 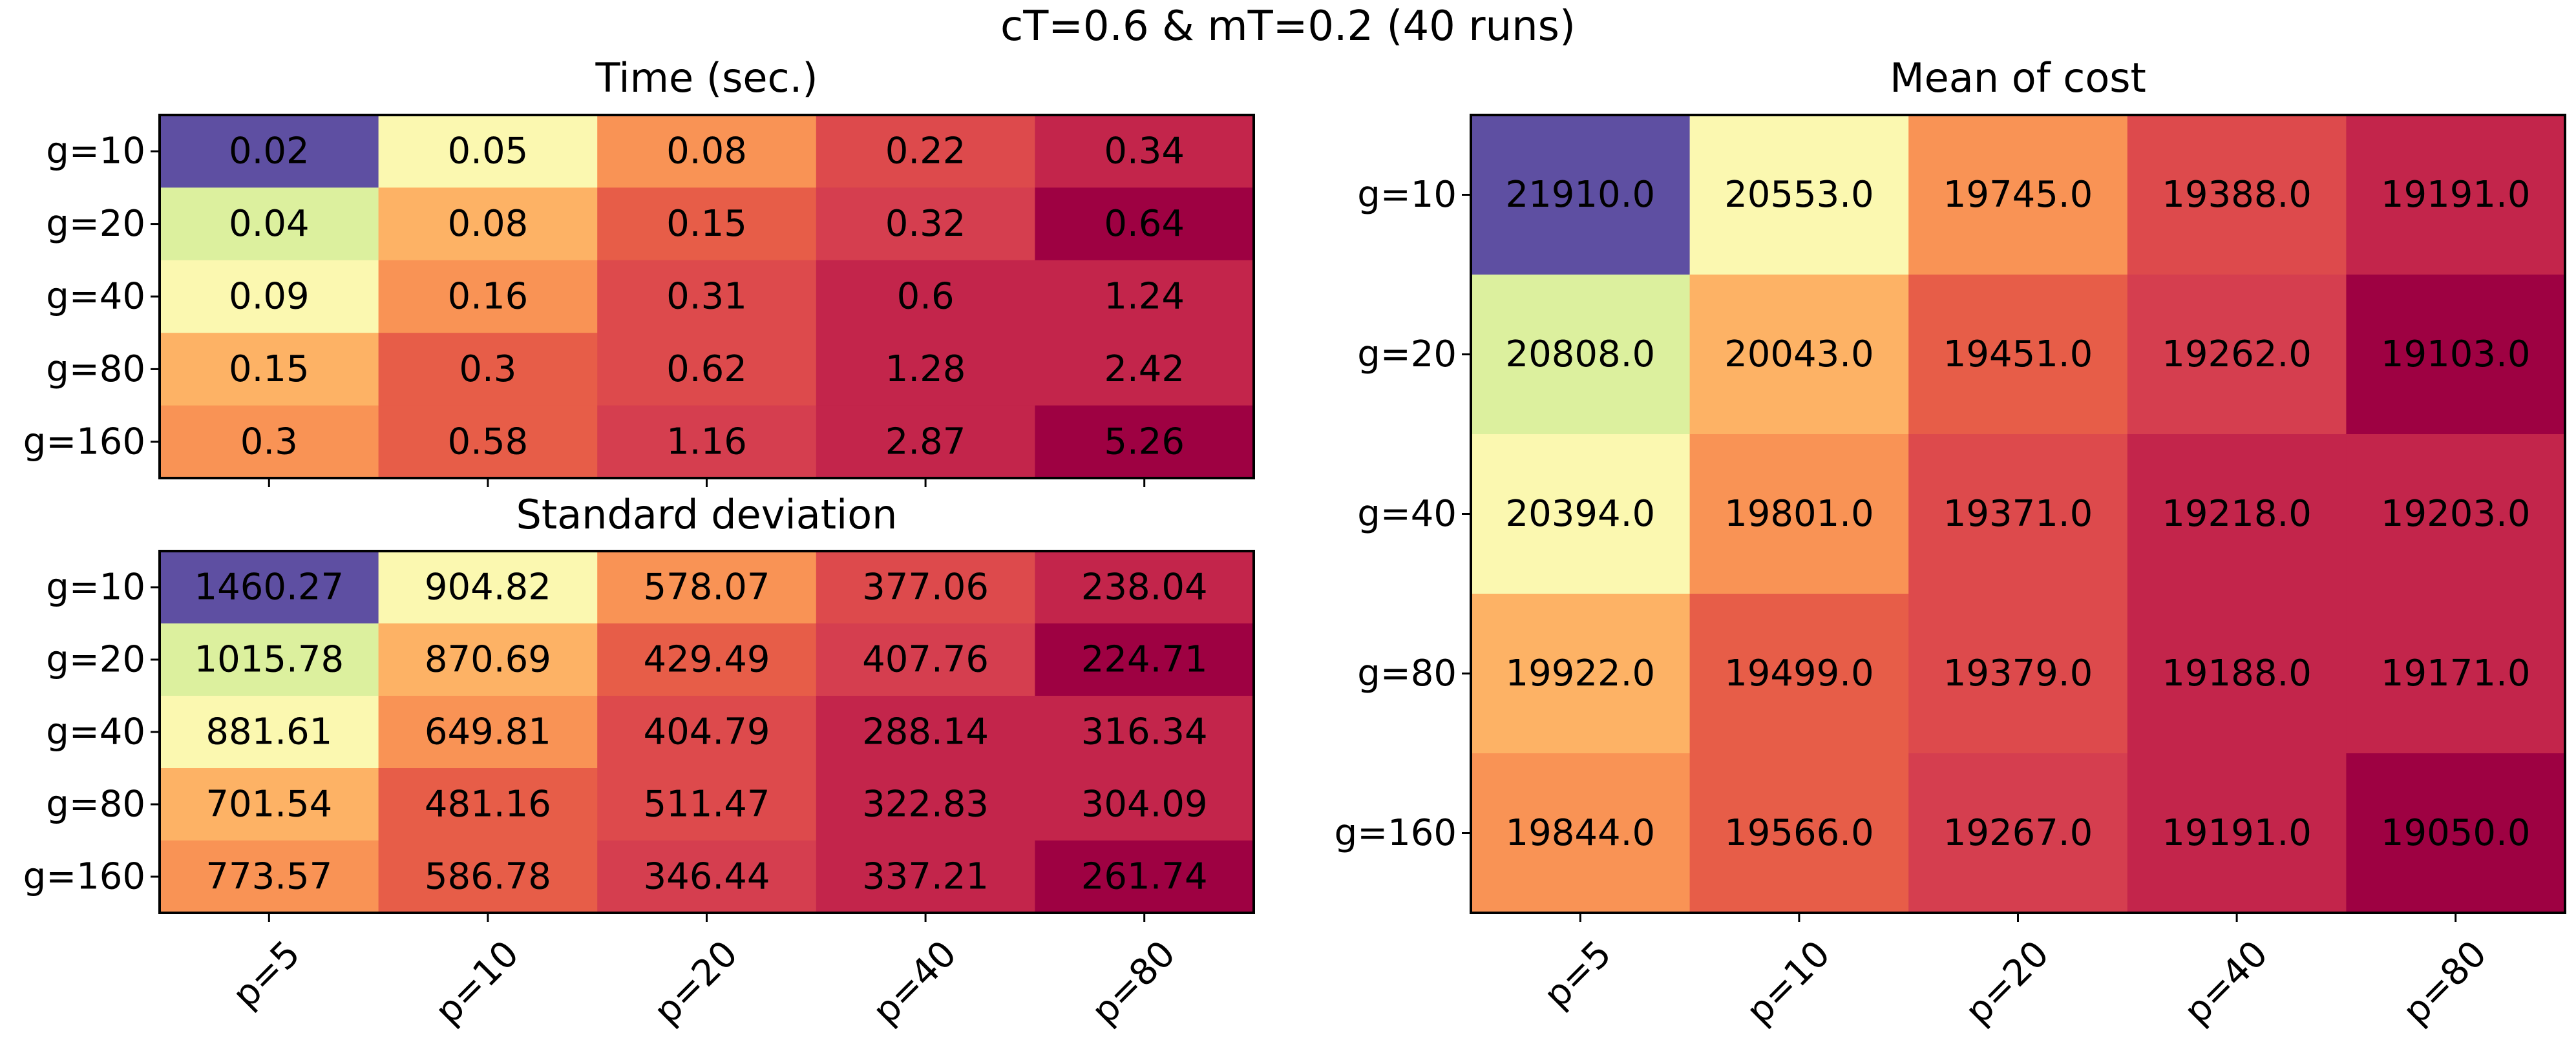 What do you see at coordinates (2018, 77) in the screenshot?
I see `panel-title: Mean of cost` at bounding box center [2018, 77].